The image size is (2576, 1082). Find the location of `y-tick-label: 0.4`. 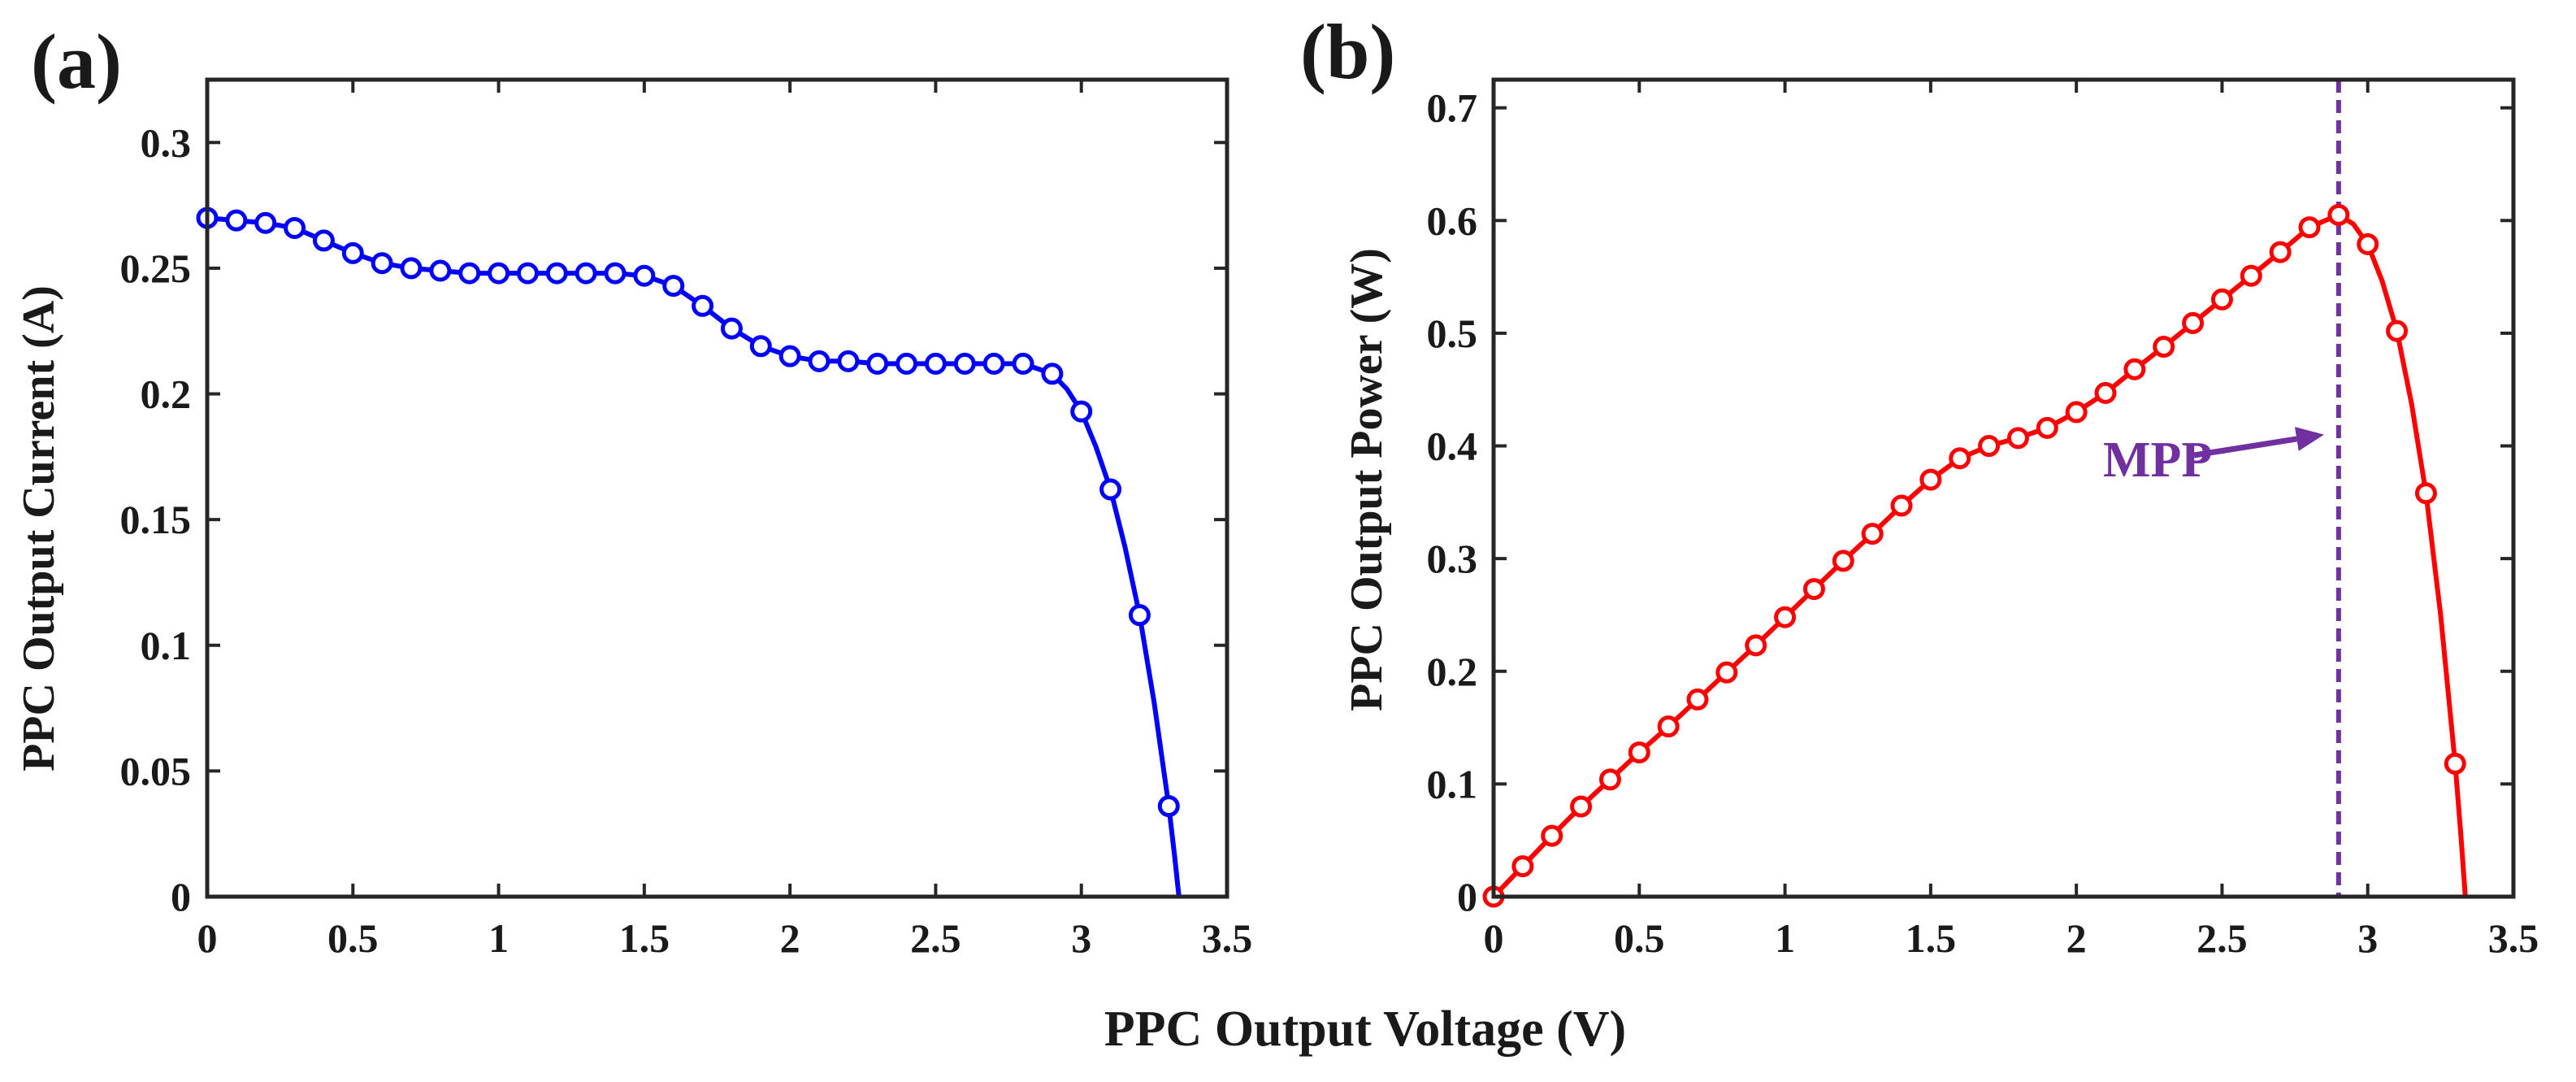

y-tick-label: 0.4 is located at coordinates (1452, 447).